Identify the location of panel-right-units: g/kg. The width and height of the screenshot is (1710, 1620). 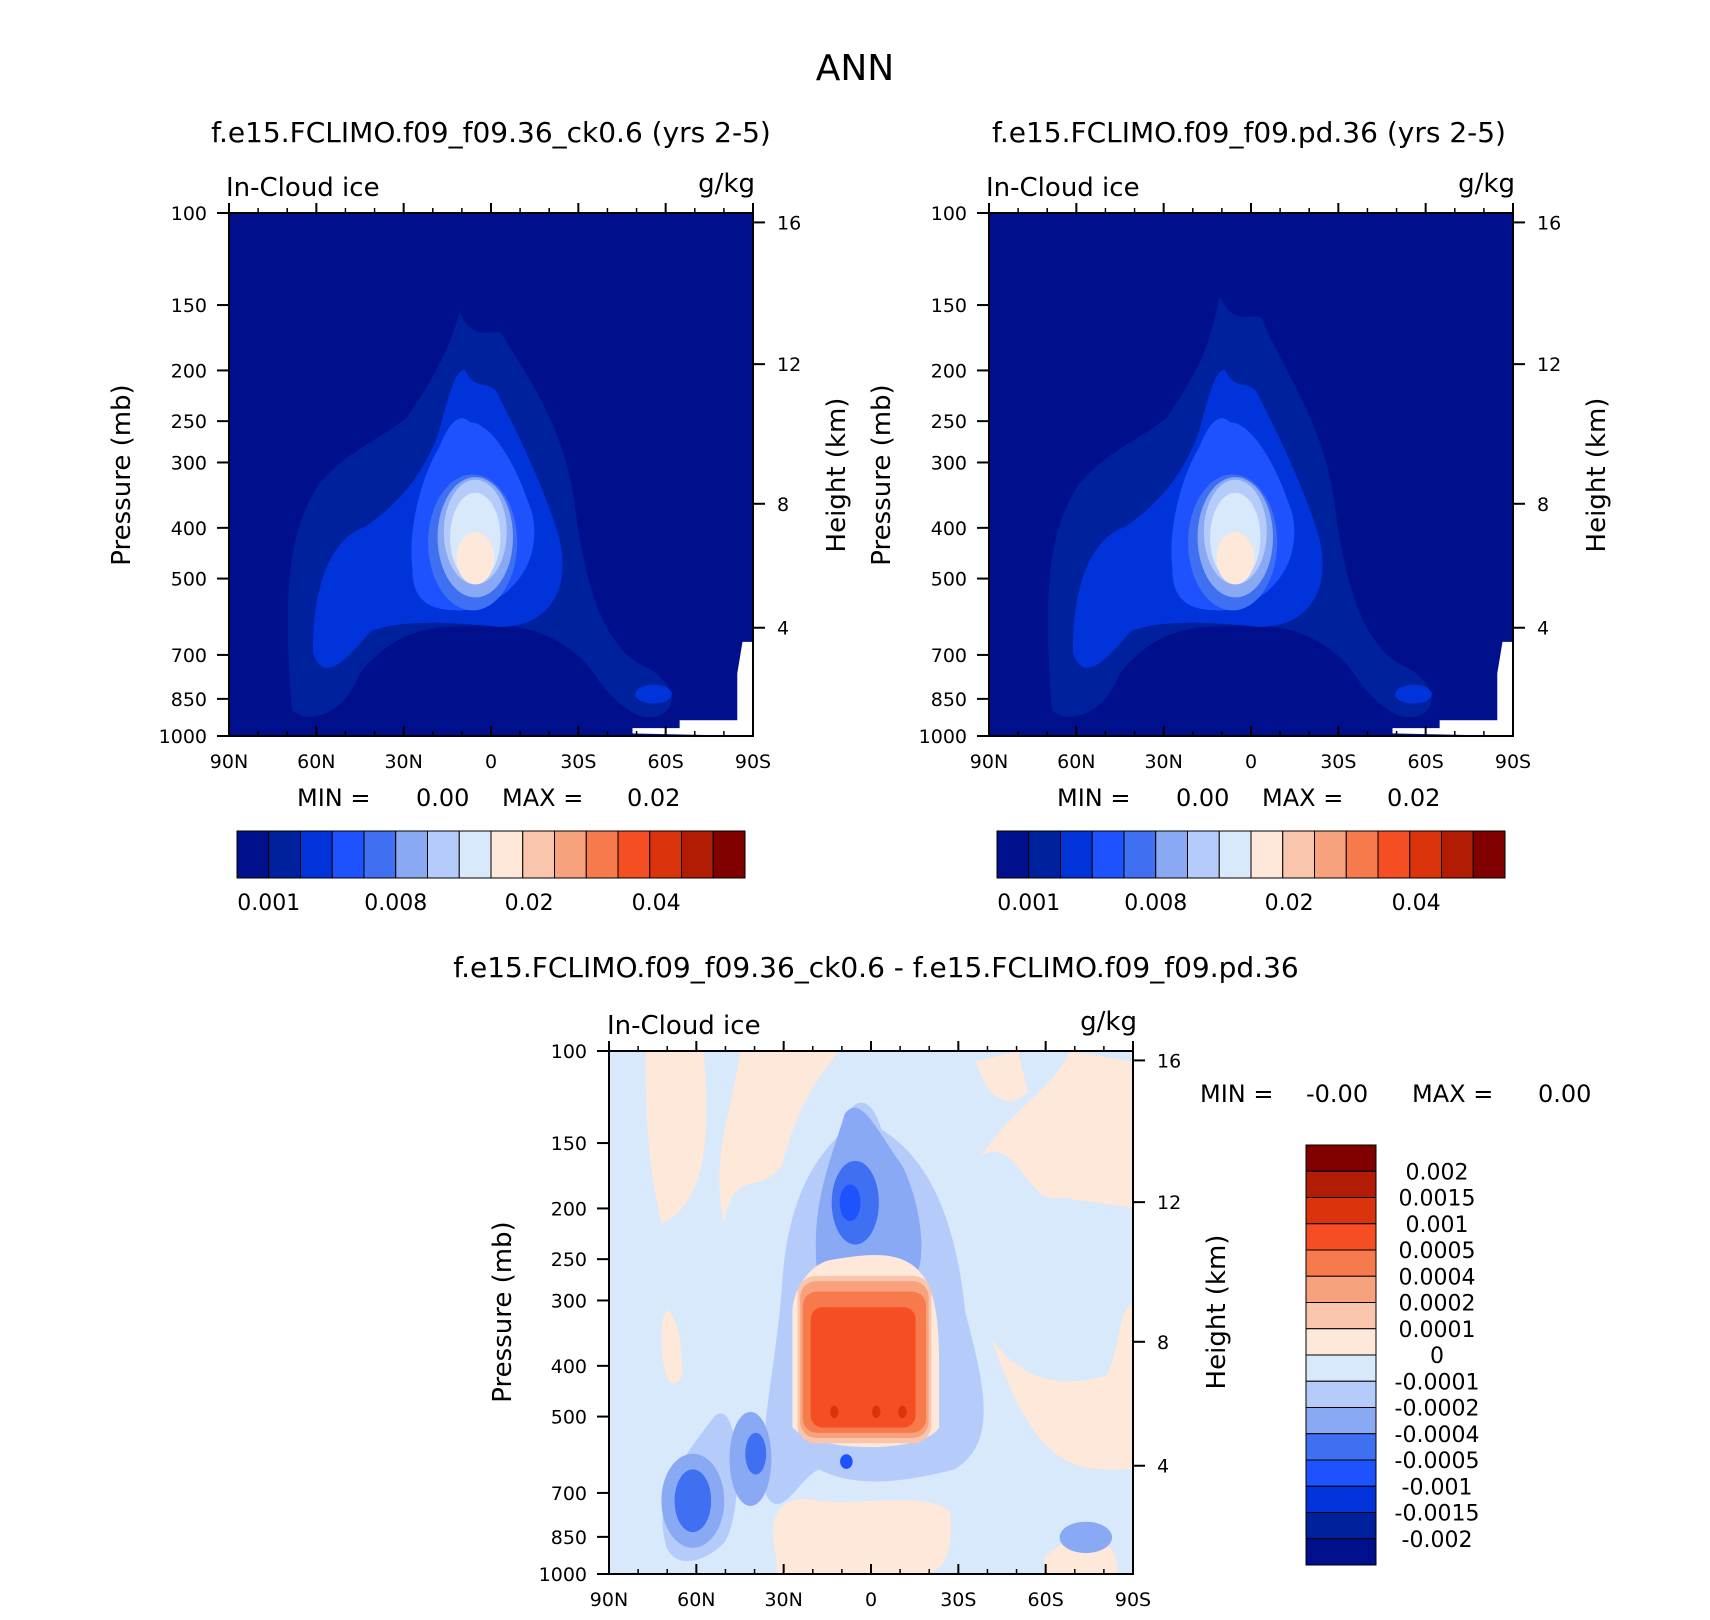
(1486, 184).